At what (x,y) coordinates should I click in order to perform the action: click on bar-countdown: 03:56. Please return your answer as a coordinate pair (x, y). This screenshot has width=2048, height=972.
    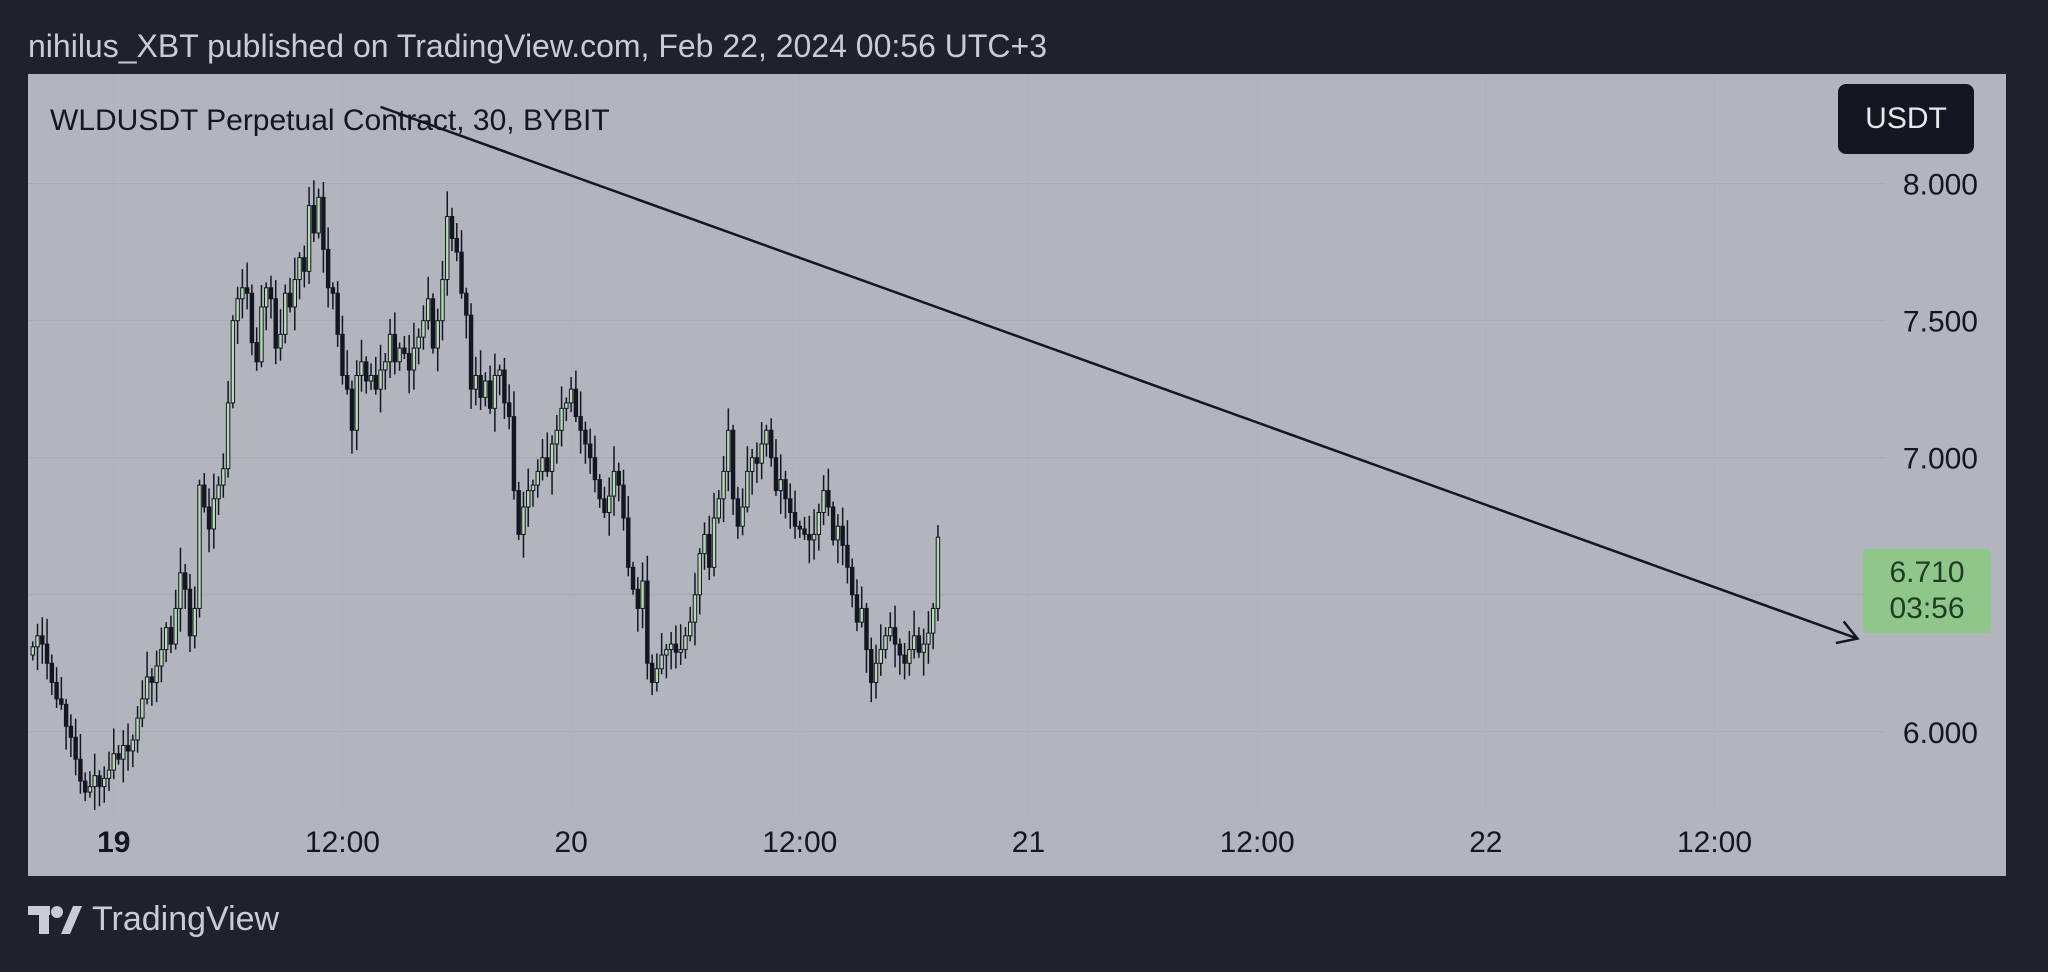
    Looking at the image, I should click on (1927, 608).